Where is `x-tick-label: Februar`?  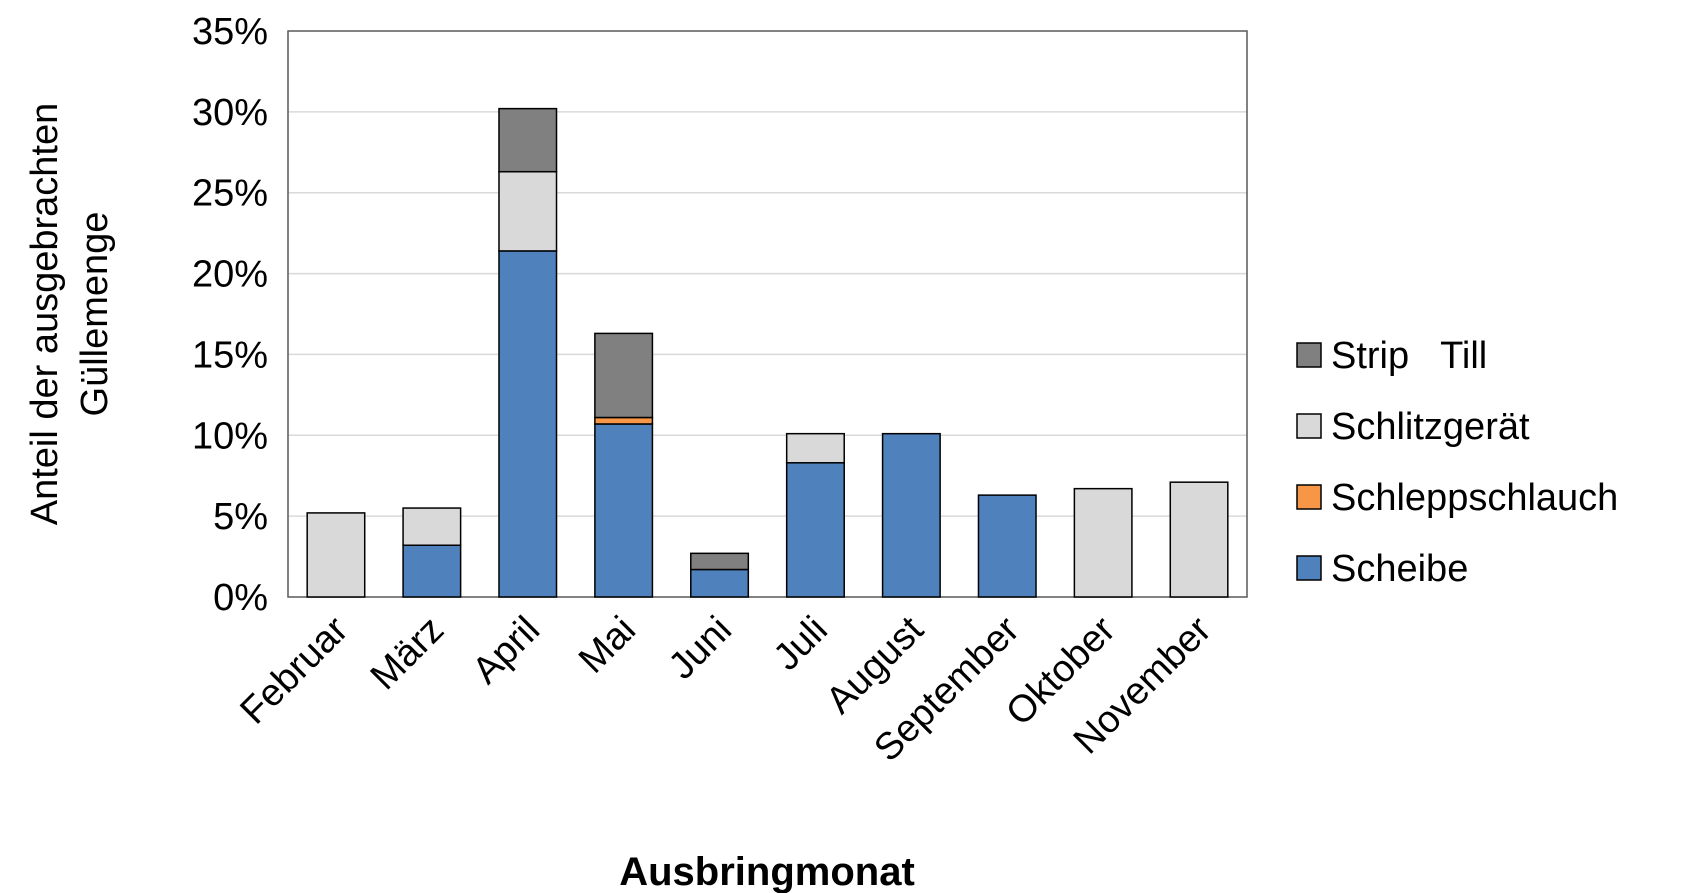
x-tick-label: Februar is located at coordinates (295, 670).